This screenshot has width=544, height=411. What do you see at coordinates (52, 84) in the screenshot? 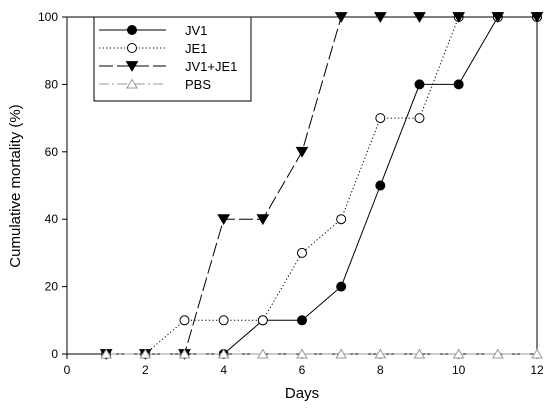
I see `y-tick-label: 80` at bounding box center [52, 84].